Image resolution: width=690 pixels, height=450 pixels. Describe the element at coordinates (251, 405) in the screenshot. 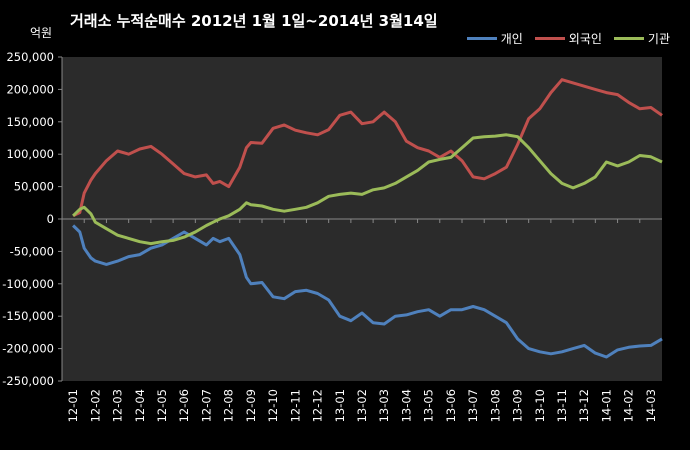

I see `x-tick-label: 12-09` at that location.